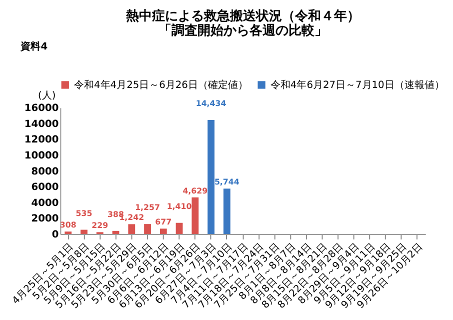 This screenshot has width=453, height=320. I want to click on y-tick-label: 0, so click(55, 234).